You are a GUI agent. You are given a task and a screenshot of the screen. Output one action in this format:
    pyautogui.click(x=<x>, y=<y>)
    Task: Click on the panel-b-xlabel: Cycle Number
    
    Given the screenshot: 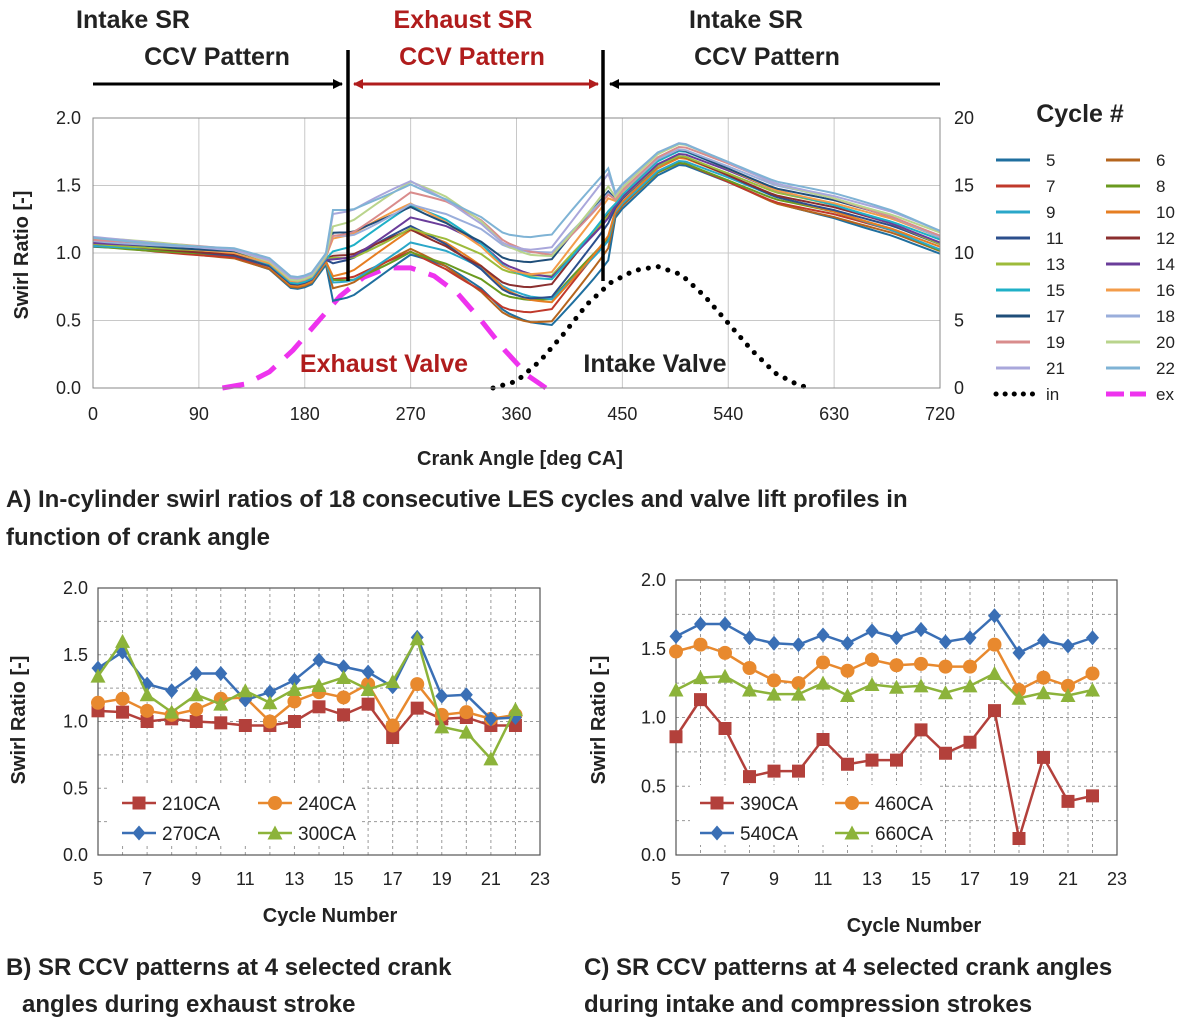 What is the action you would take?
    pyautogui.click(x=330, y=916)
    